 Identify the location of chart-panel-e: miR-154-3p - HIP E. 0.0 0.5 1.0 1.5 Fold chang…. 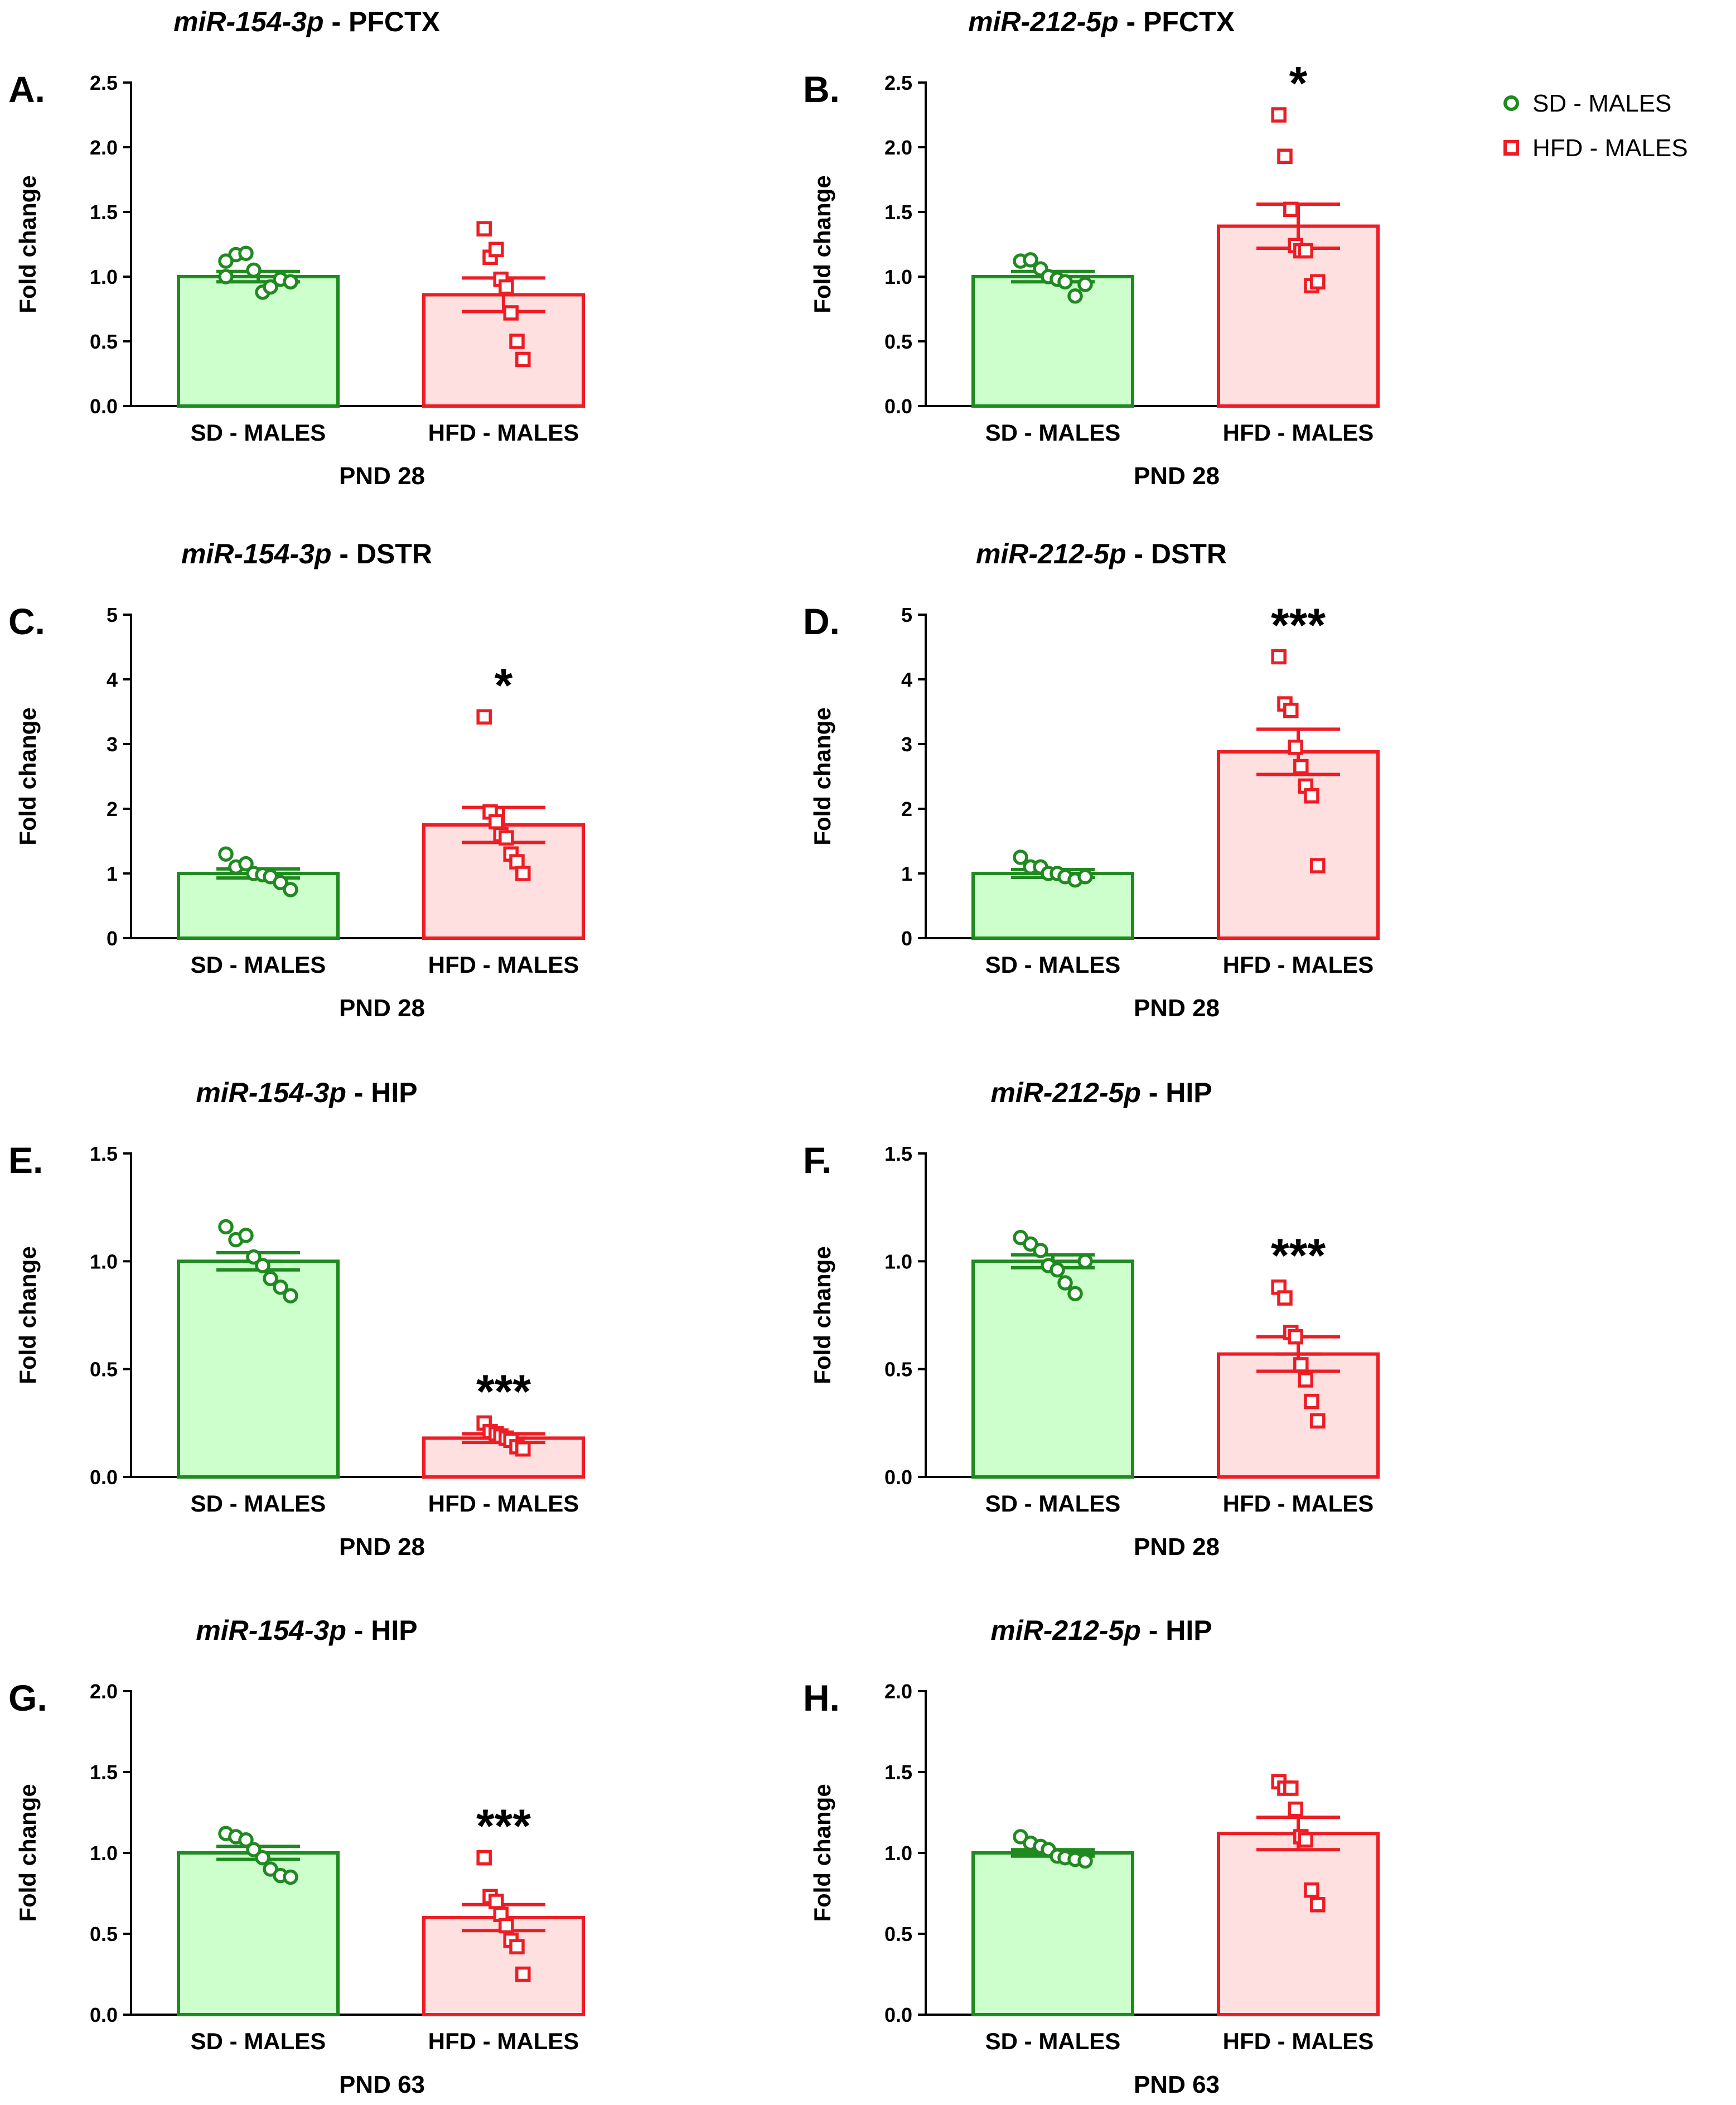
(297, 1319).